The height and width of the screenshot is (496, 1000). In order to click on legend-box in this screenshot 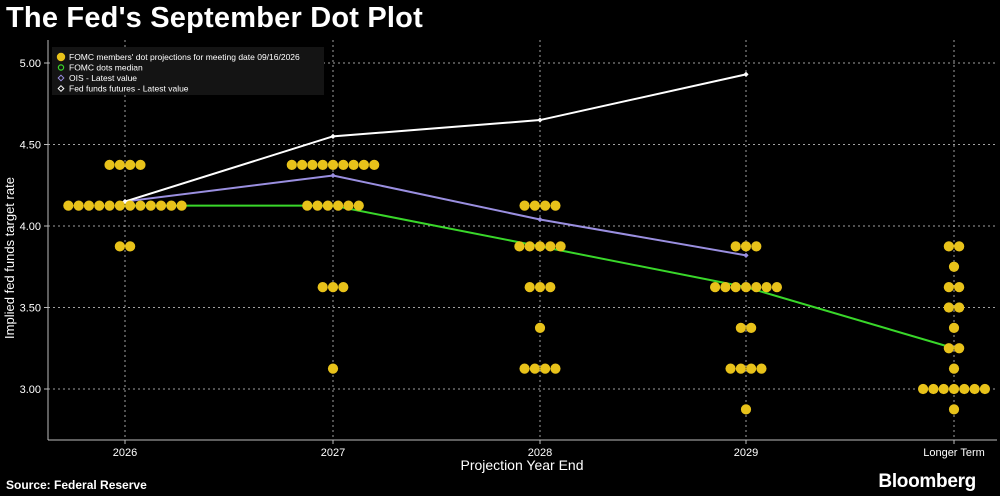, I will do `click(188, 71)`.